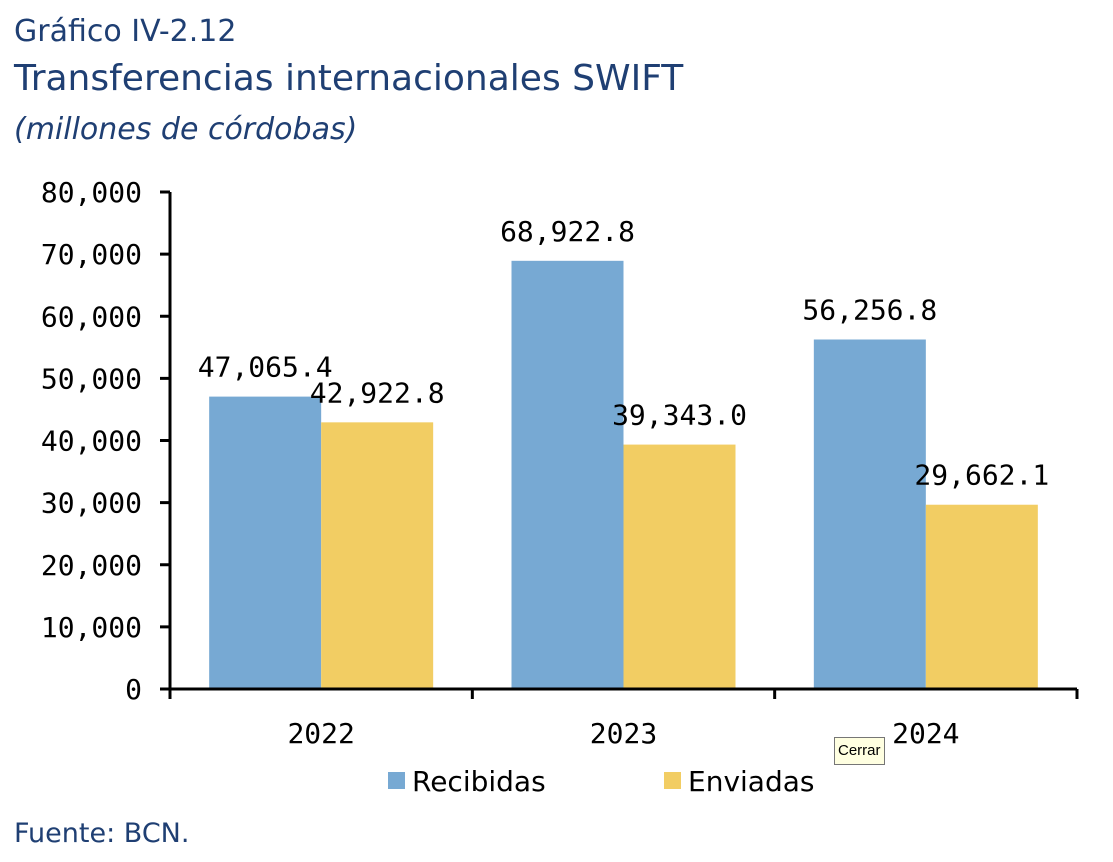  What do you see at coordinates (751, 781) in the screenshot?
I see `legend-label-enviadas: Enviadas` at bounding box center [751, 781].